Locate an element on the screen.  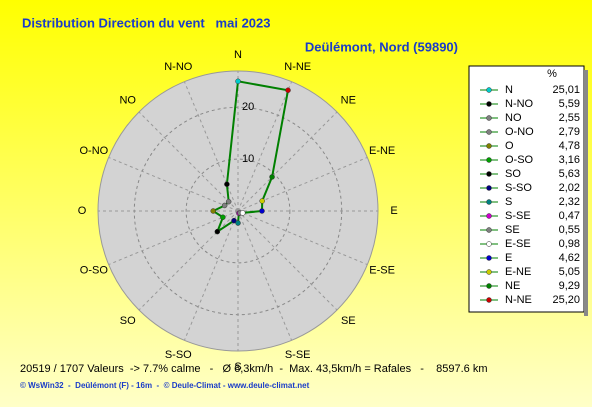
grid-ring is located at coordinates (238, 211).